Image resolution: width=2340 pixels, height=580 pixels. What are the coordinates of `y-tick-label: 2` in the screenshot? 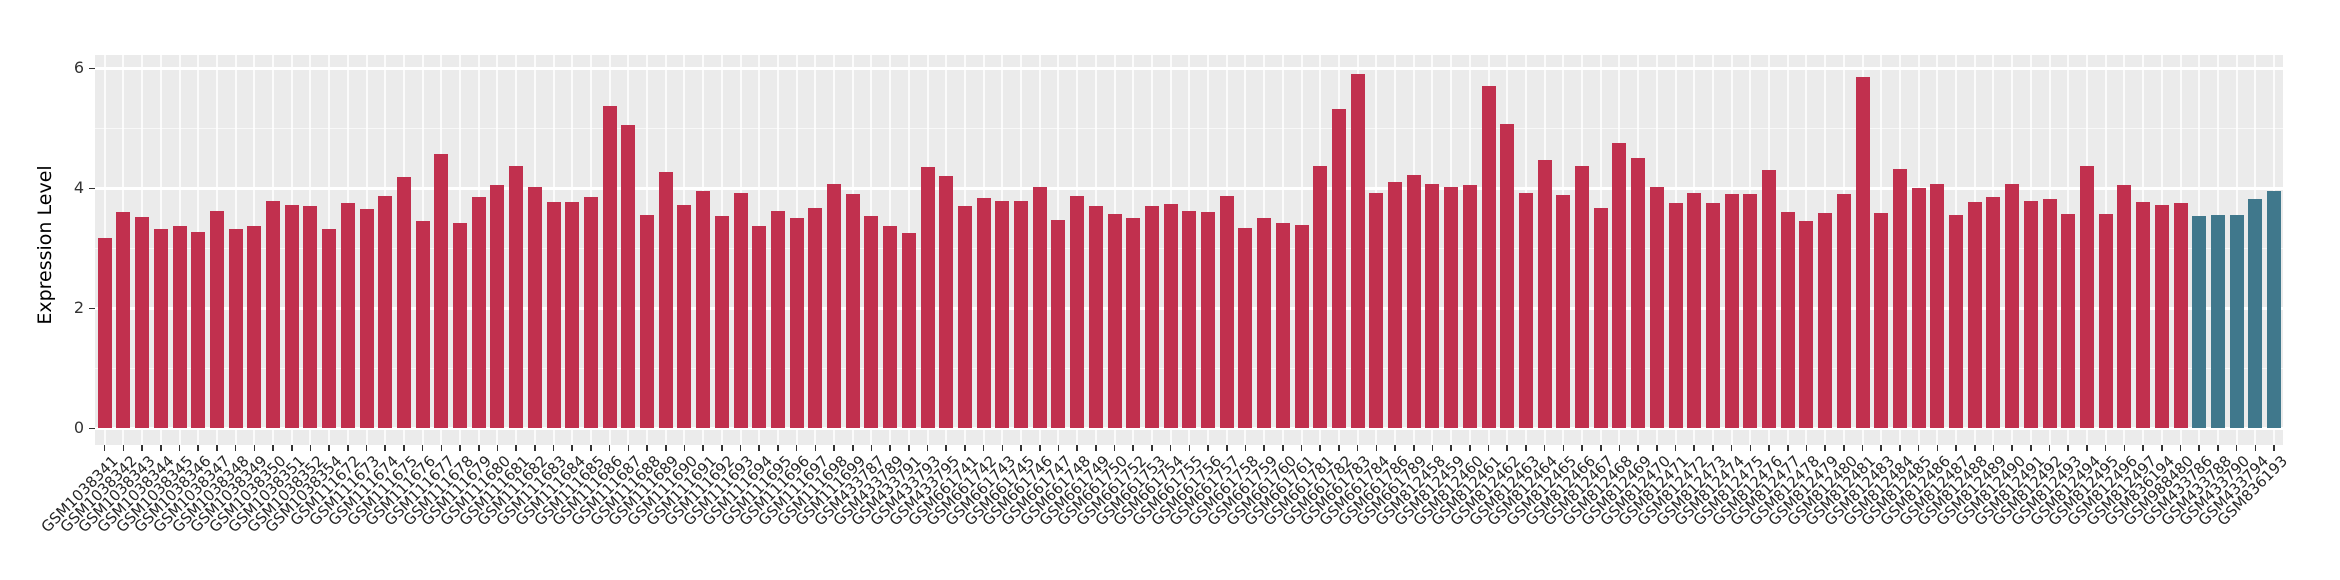 It's located at (78, 308).